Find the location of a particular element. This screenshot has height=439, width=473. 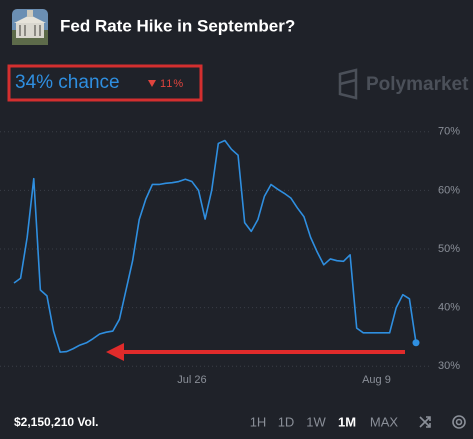

annotation-arrow is located at coordinates (255, 352).